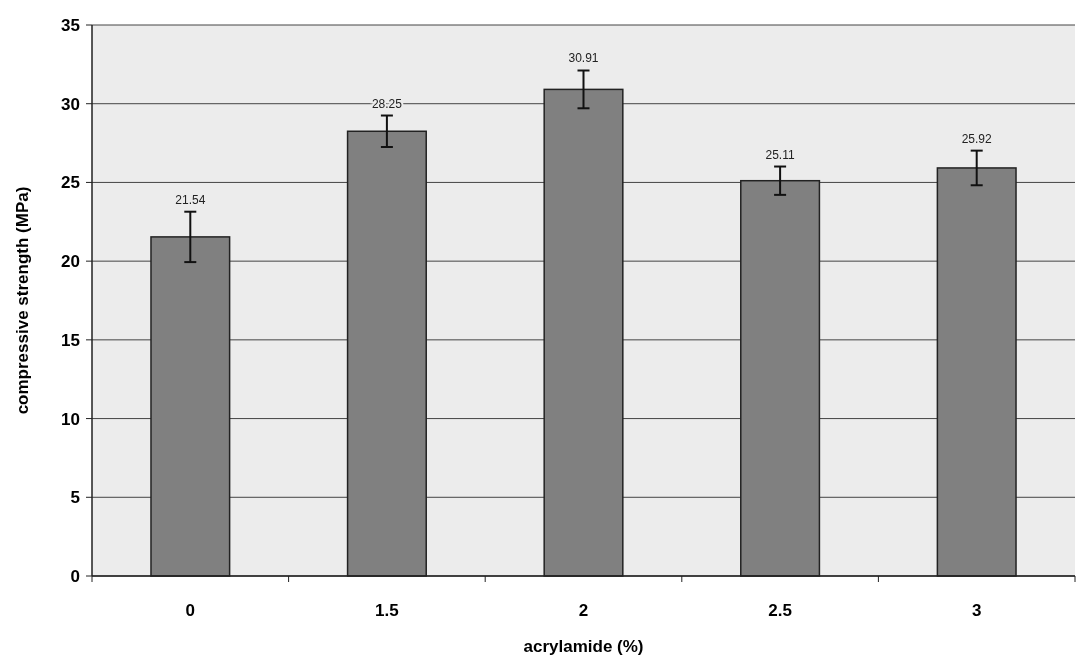  I want to click on data-label: 25.11, so click(780, 154).